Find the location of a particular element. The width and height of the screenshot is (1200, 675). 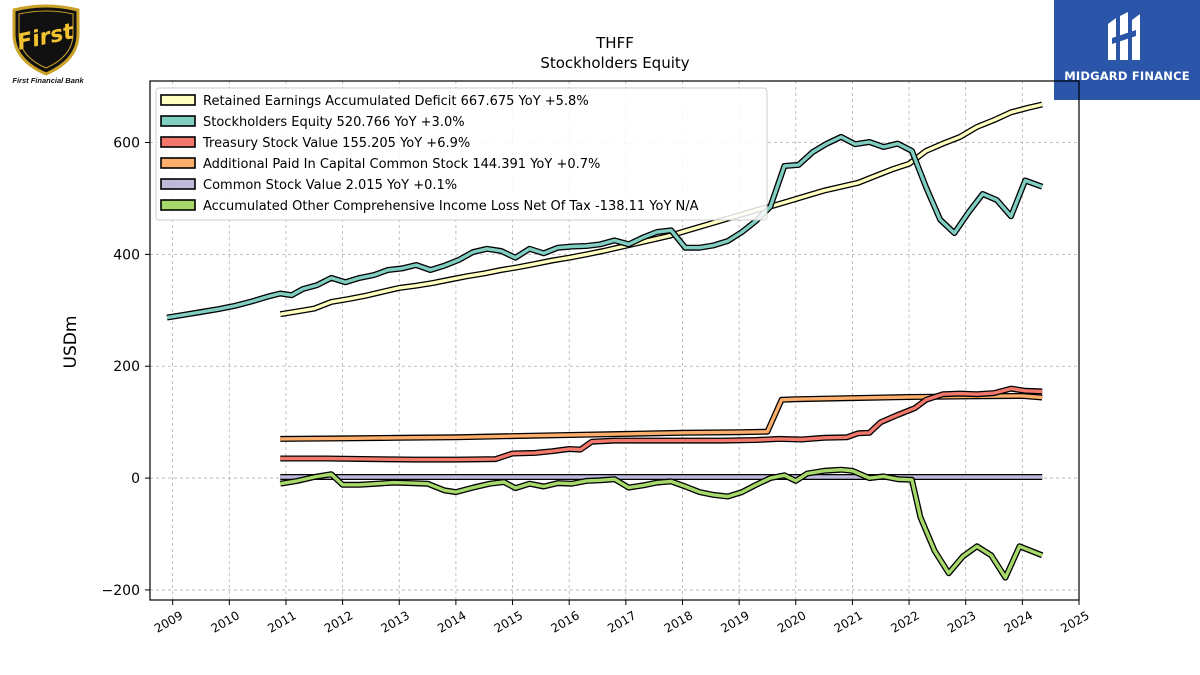

y-tick-label: 0 is located at coordinates (135, 479).